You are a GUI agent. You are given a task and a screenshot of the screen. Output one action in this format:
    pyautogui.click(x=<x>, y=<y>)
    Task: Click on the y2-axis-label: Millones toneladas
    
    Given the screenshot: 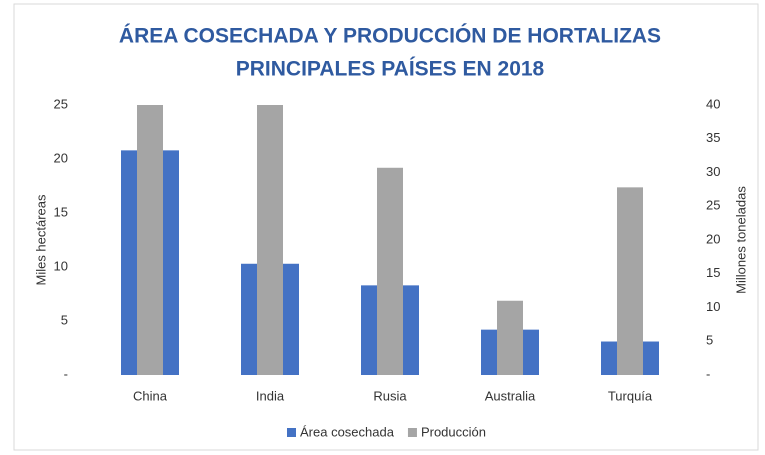 What is the action you would take?
    pyautogui.click(x=740, y=240)
    